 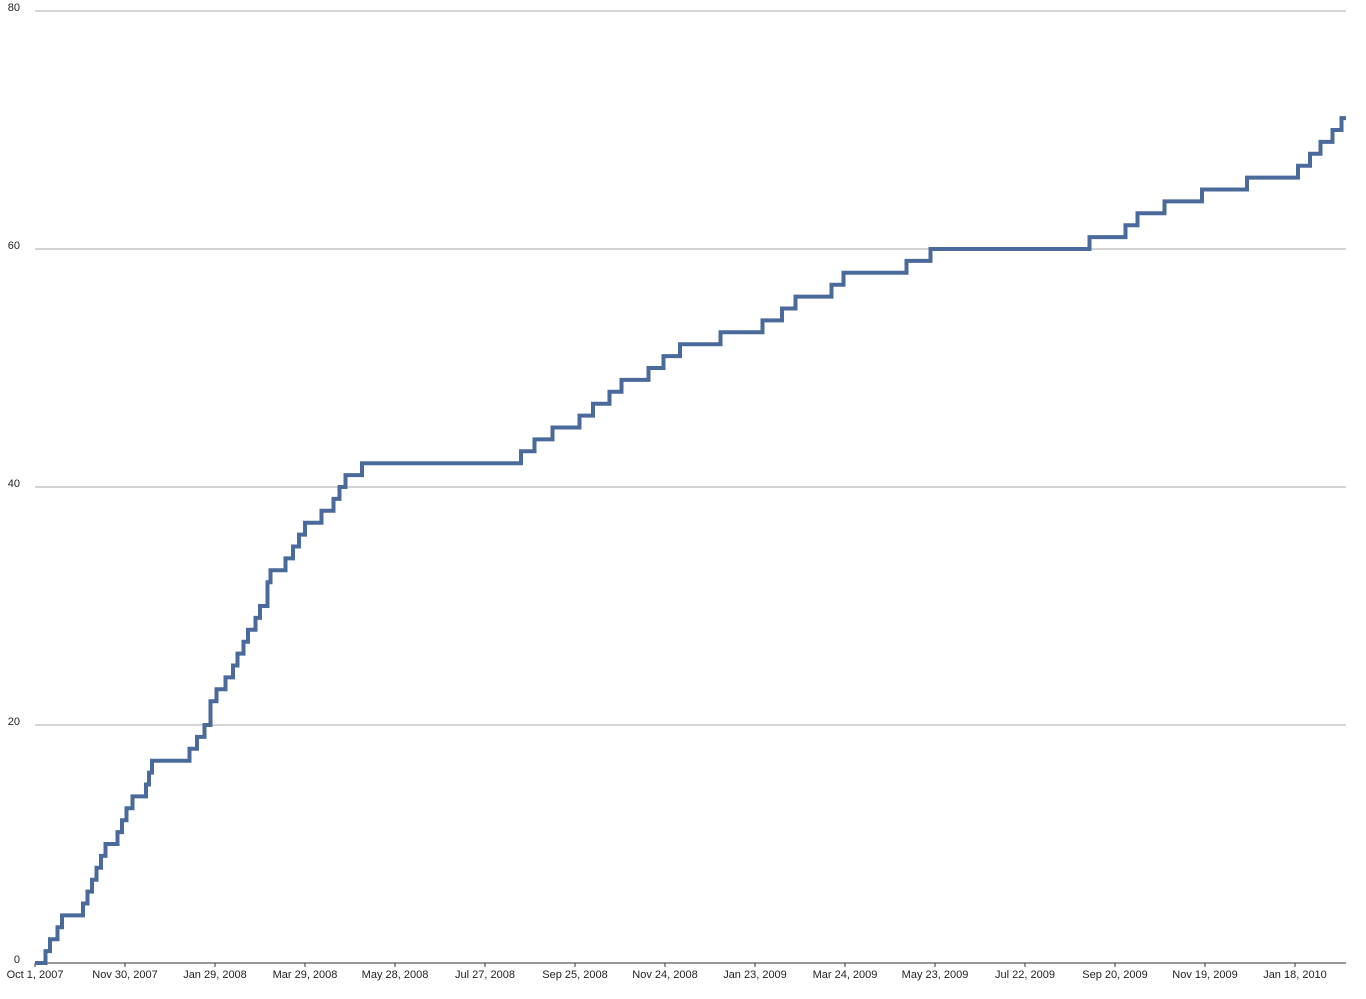 I want to click on x-tick-label: Sep 25, 2008, so click(x=574, y=975).